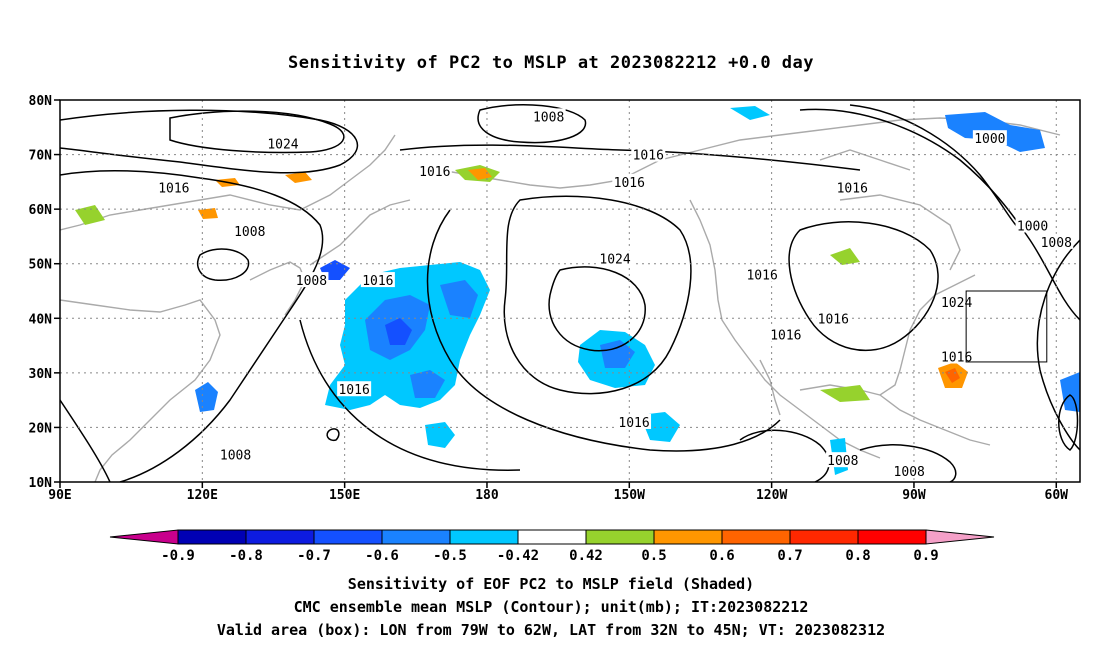 The height and width of the screenshot is (650, 1100). Describe the element at coordinates (144, 537) in the screenshot. I see `colorbar-low-arrow` at that location.